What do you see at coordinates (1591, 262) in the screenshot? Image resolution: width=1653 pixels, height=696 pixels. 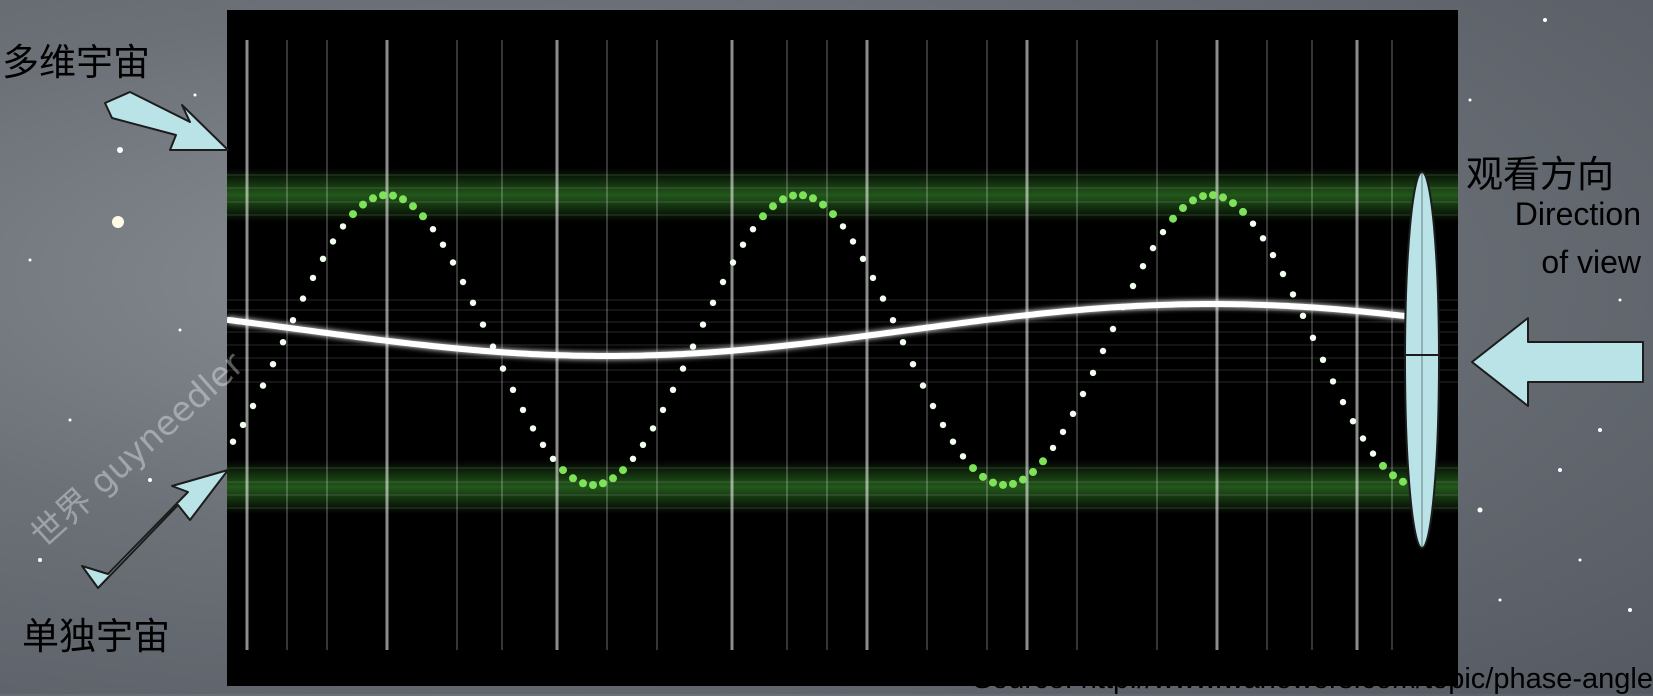 I see `view-direction-en-label-line2: of view` at bounding box center [1591, 262].